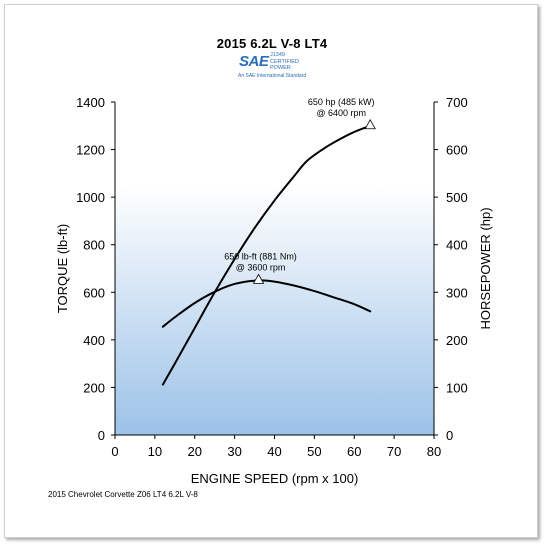 This screenshot has width=544, height=544. Describe the element at coordinates (94, 245) in the screenshot. I see `y-tick-label: 800` at that location.